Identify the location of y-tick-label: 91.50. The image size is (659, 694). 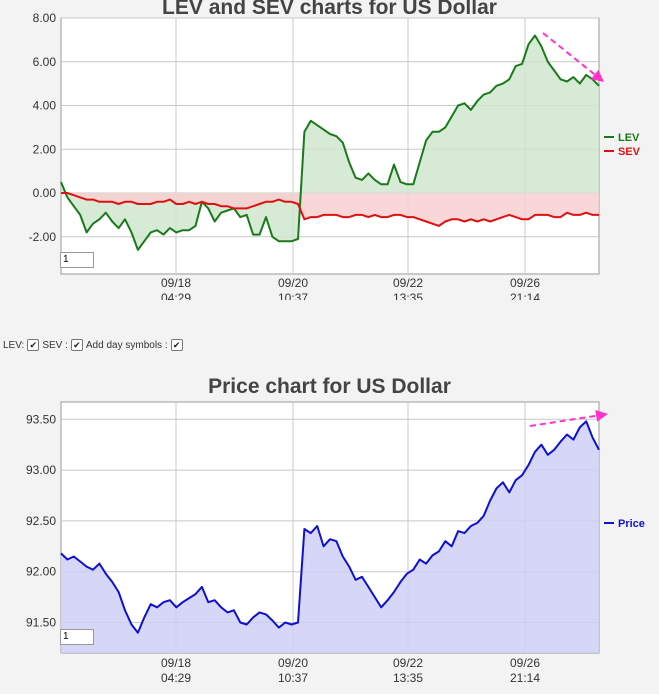
(41, 623).